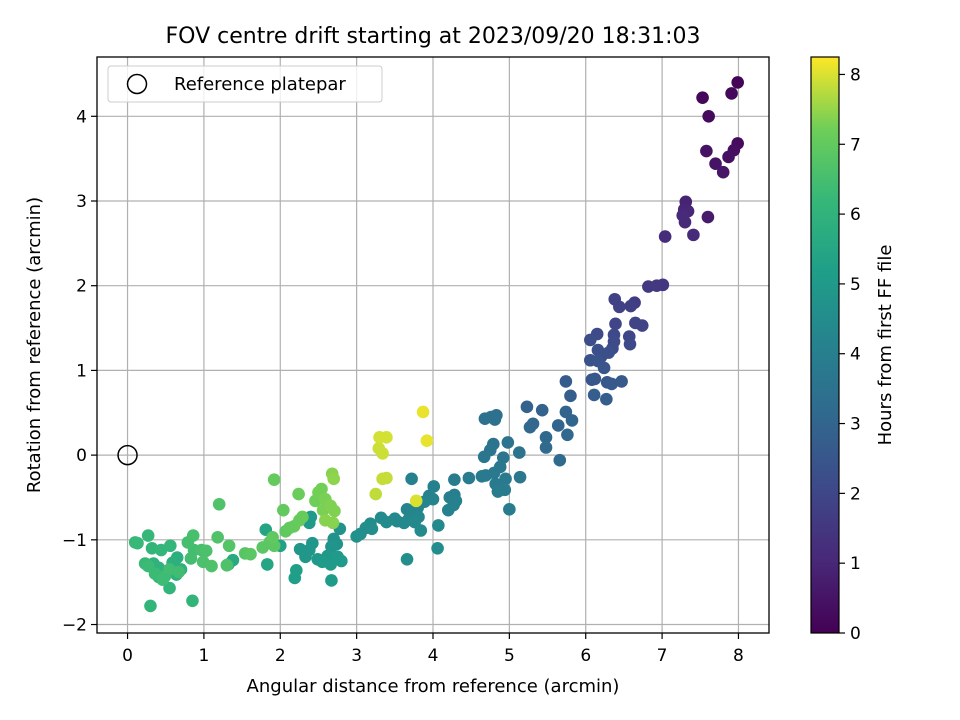 Image resolution: width=960 pixels, height=720 pixels. What do you see at coordinates (738, 656) in the screenshot?
I see `x-tick-label: 8` at bounding box center [738, 656].